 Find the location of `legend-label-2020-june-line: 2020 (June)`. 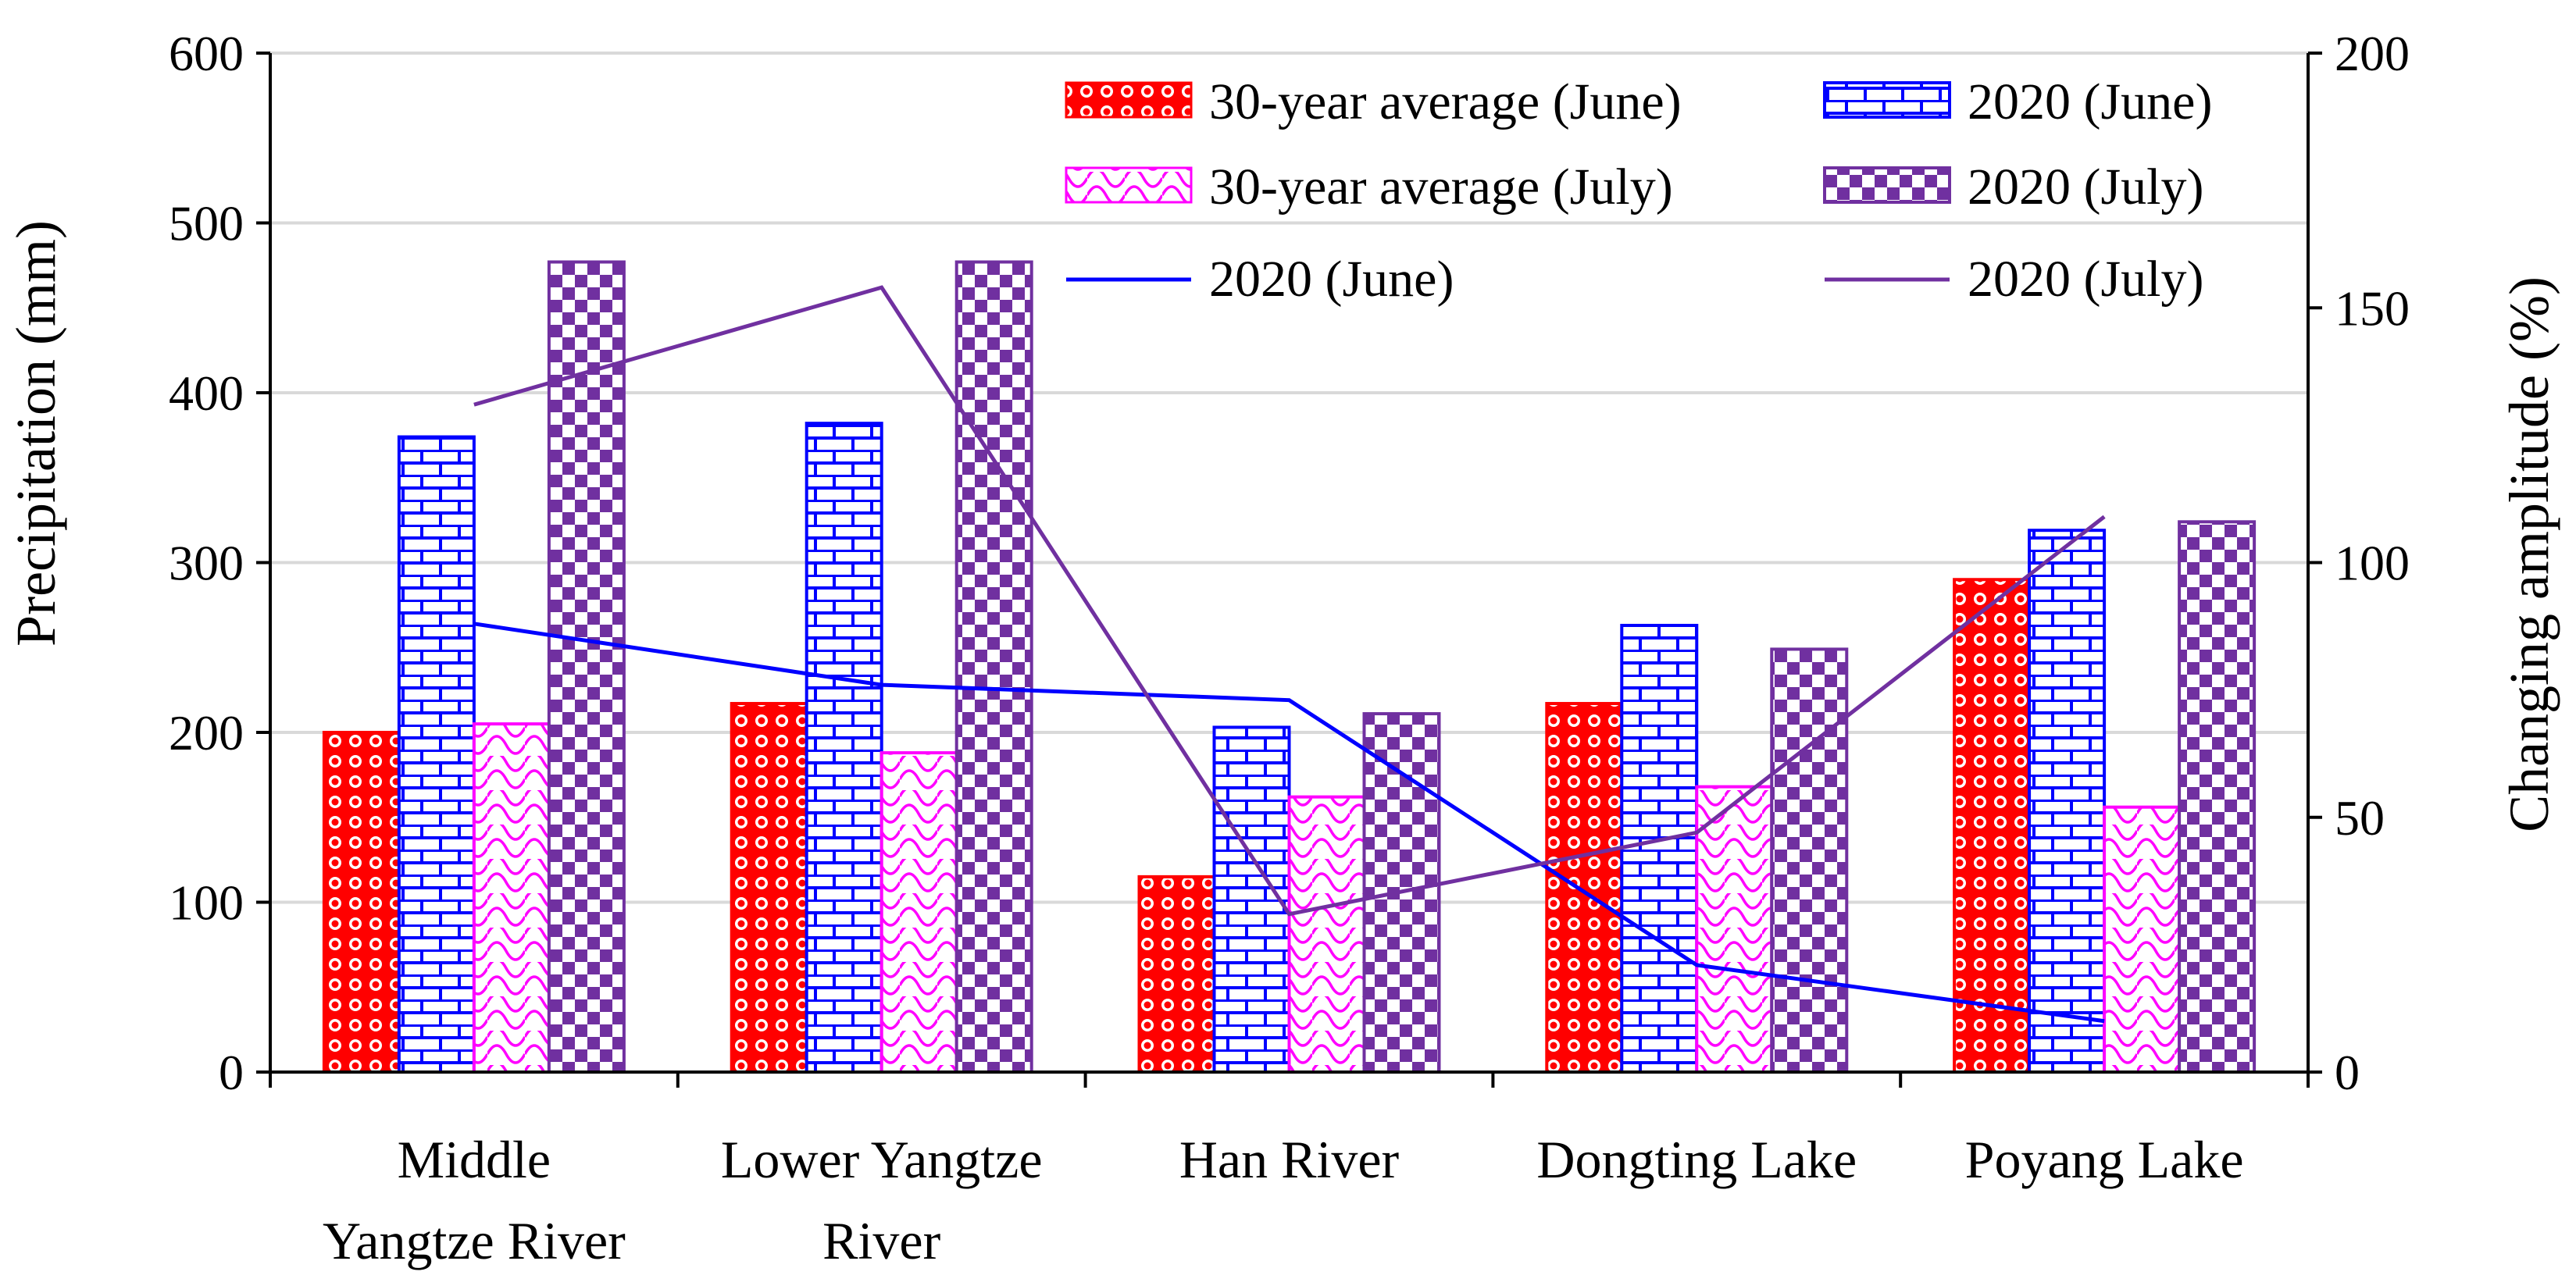

legend-label-2020-june-line: 2020 (June) is located at coordinates (1331, 279).